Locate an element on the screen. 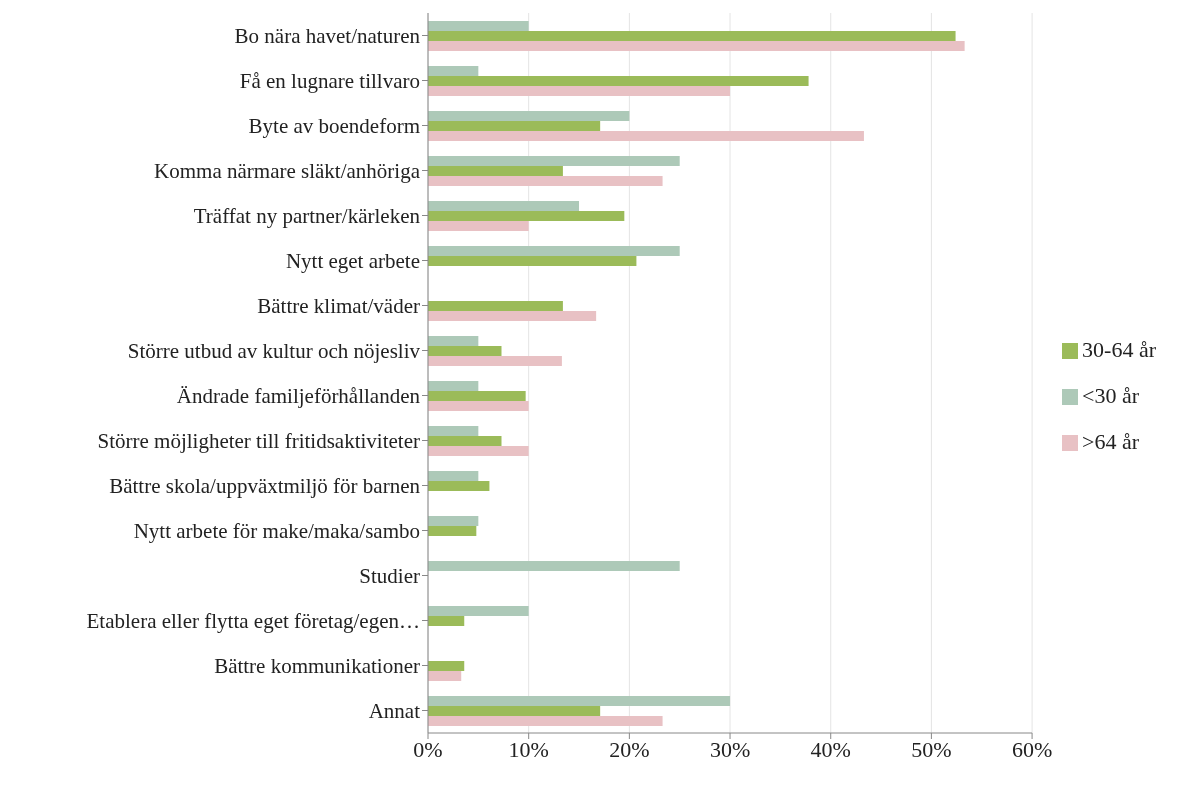  y-tick-label: Bättre klimat/väder is located at coordinates (338, 305).